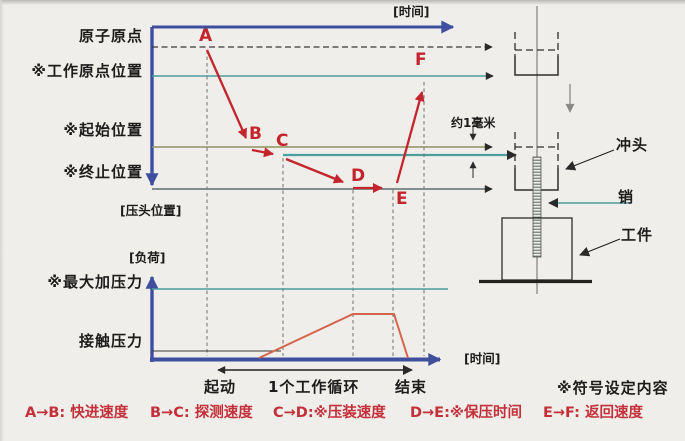  What do you see at coordinates (421, 60) in the screenshot?
I see `point-label-f: F` at bounding box center [421, 60].